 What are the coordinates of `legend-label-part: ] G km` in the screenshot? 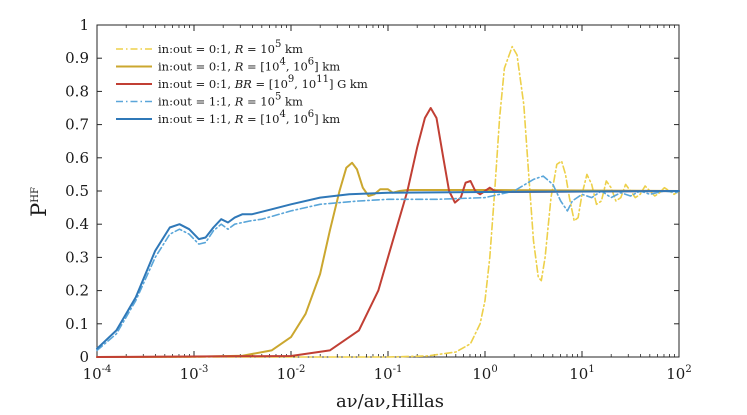 It's located at (348, 84).